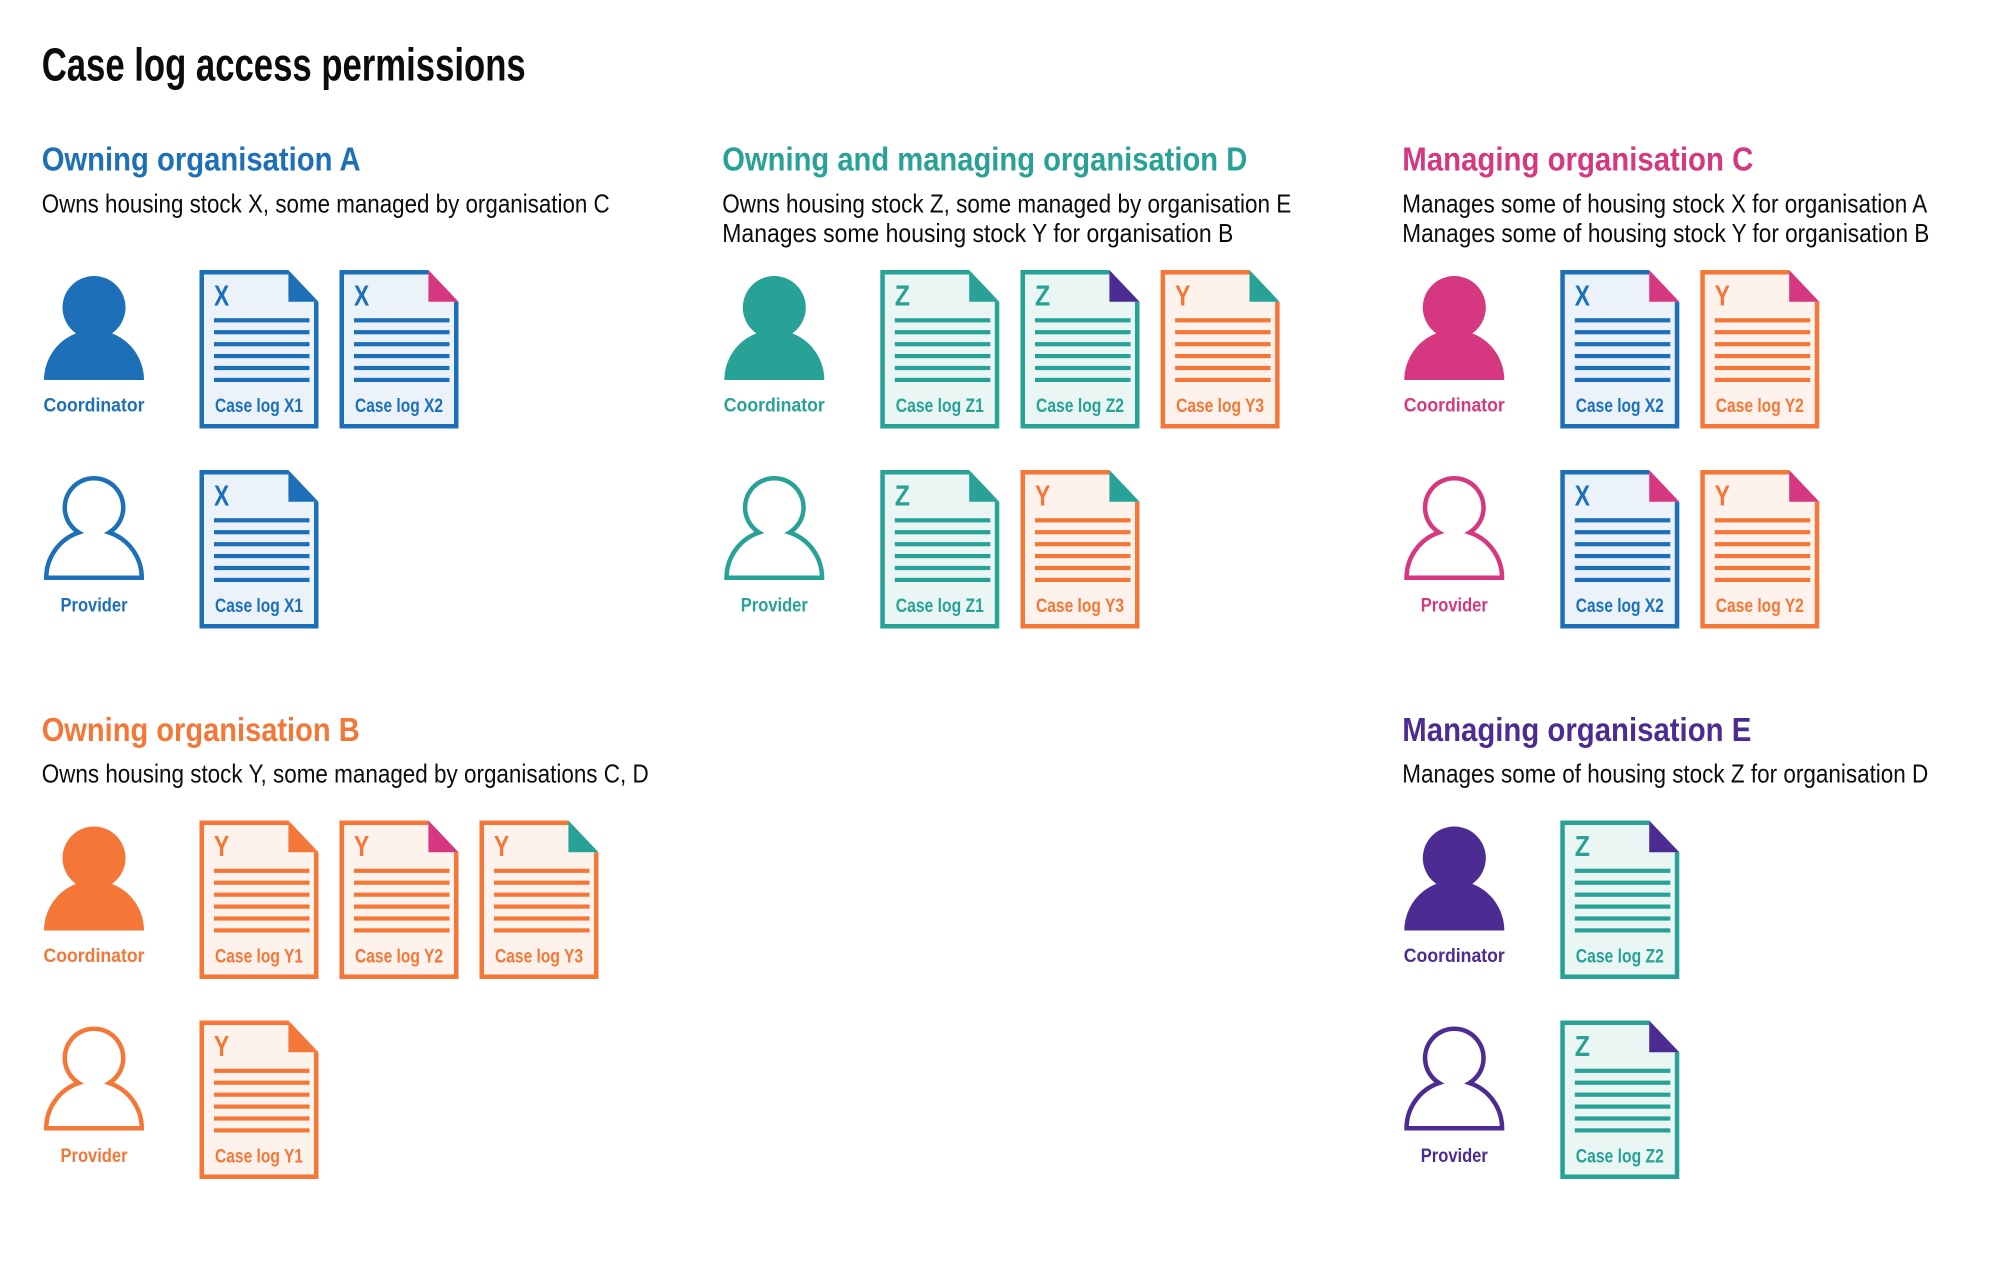 This screenshot has width=2000, height=1280. What do you see at coordinates (1577, 159) in the screenshot?
I see `svg-text: Managing organisation C` at bounding box center [1577, 159].